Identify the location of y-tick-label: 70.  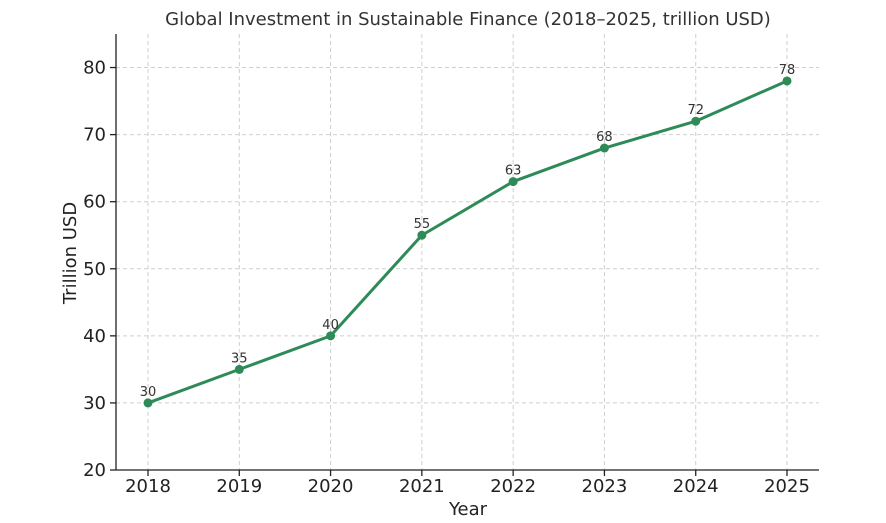
(94, 135).